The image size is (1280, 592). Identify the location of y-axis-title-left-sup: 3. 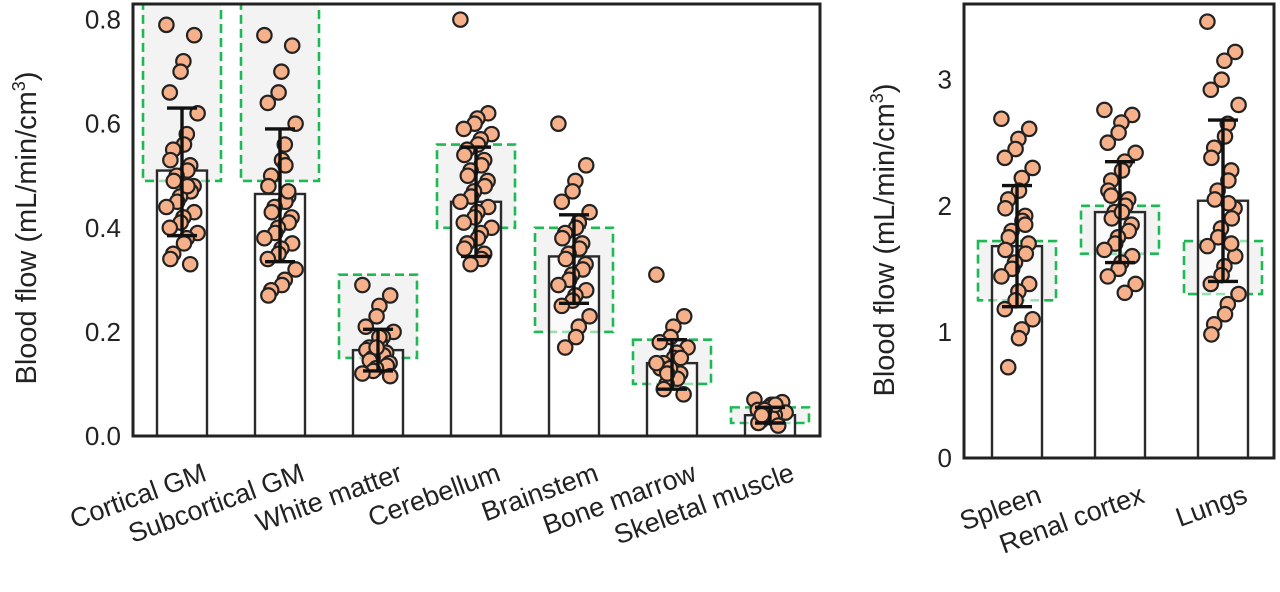
(19, 86).